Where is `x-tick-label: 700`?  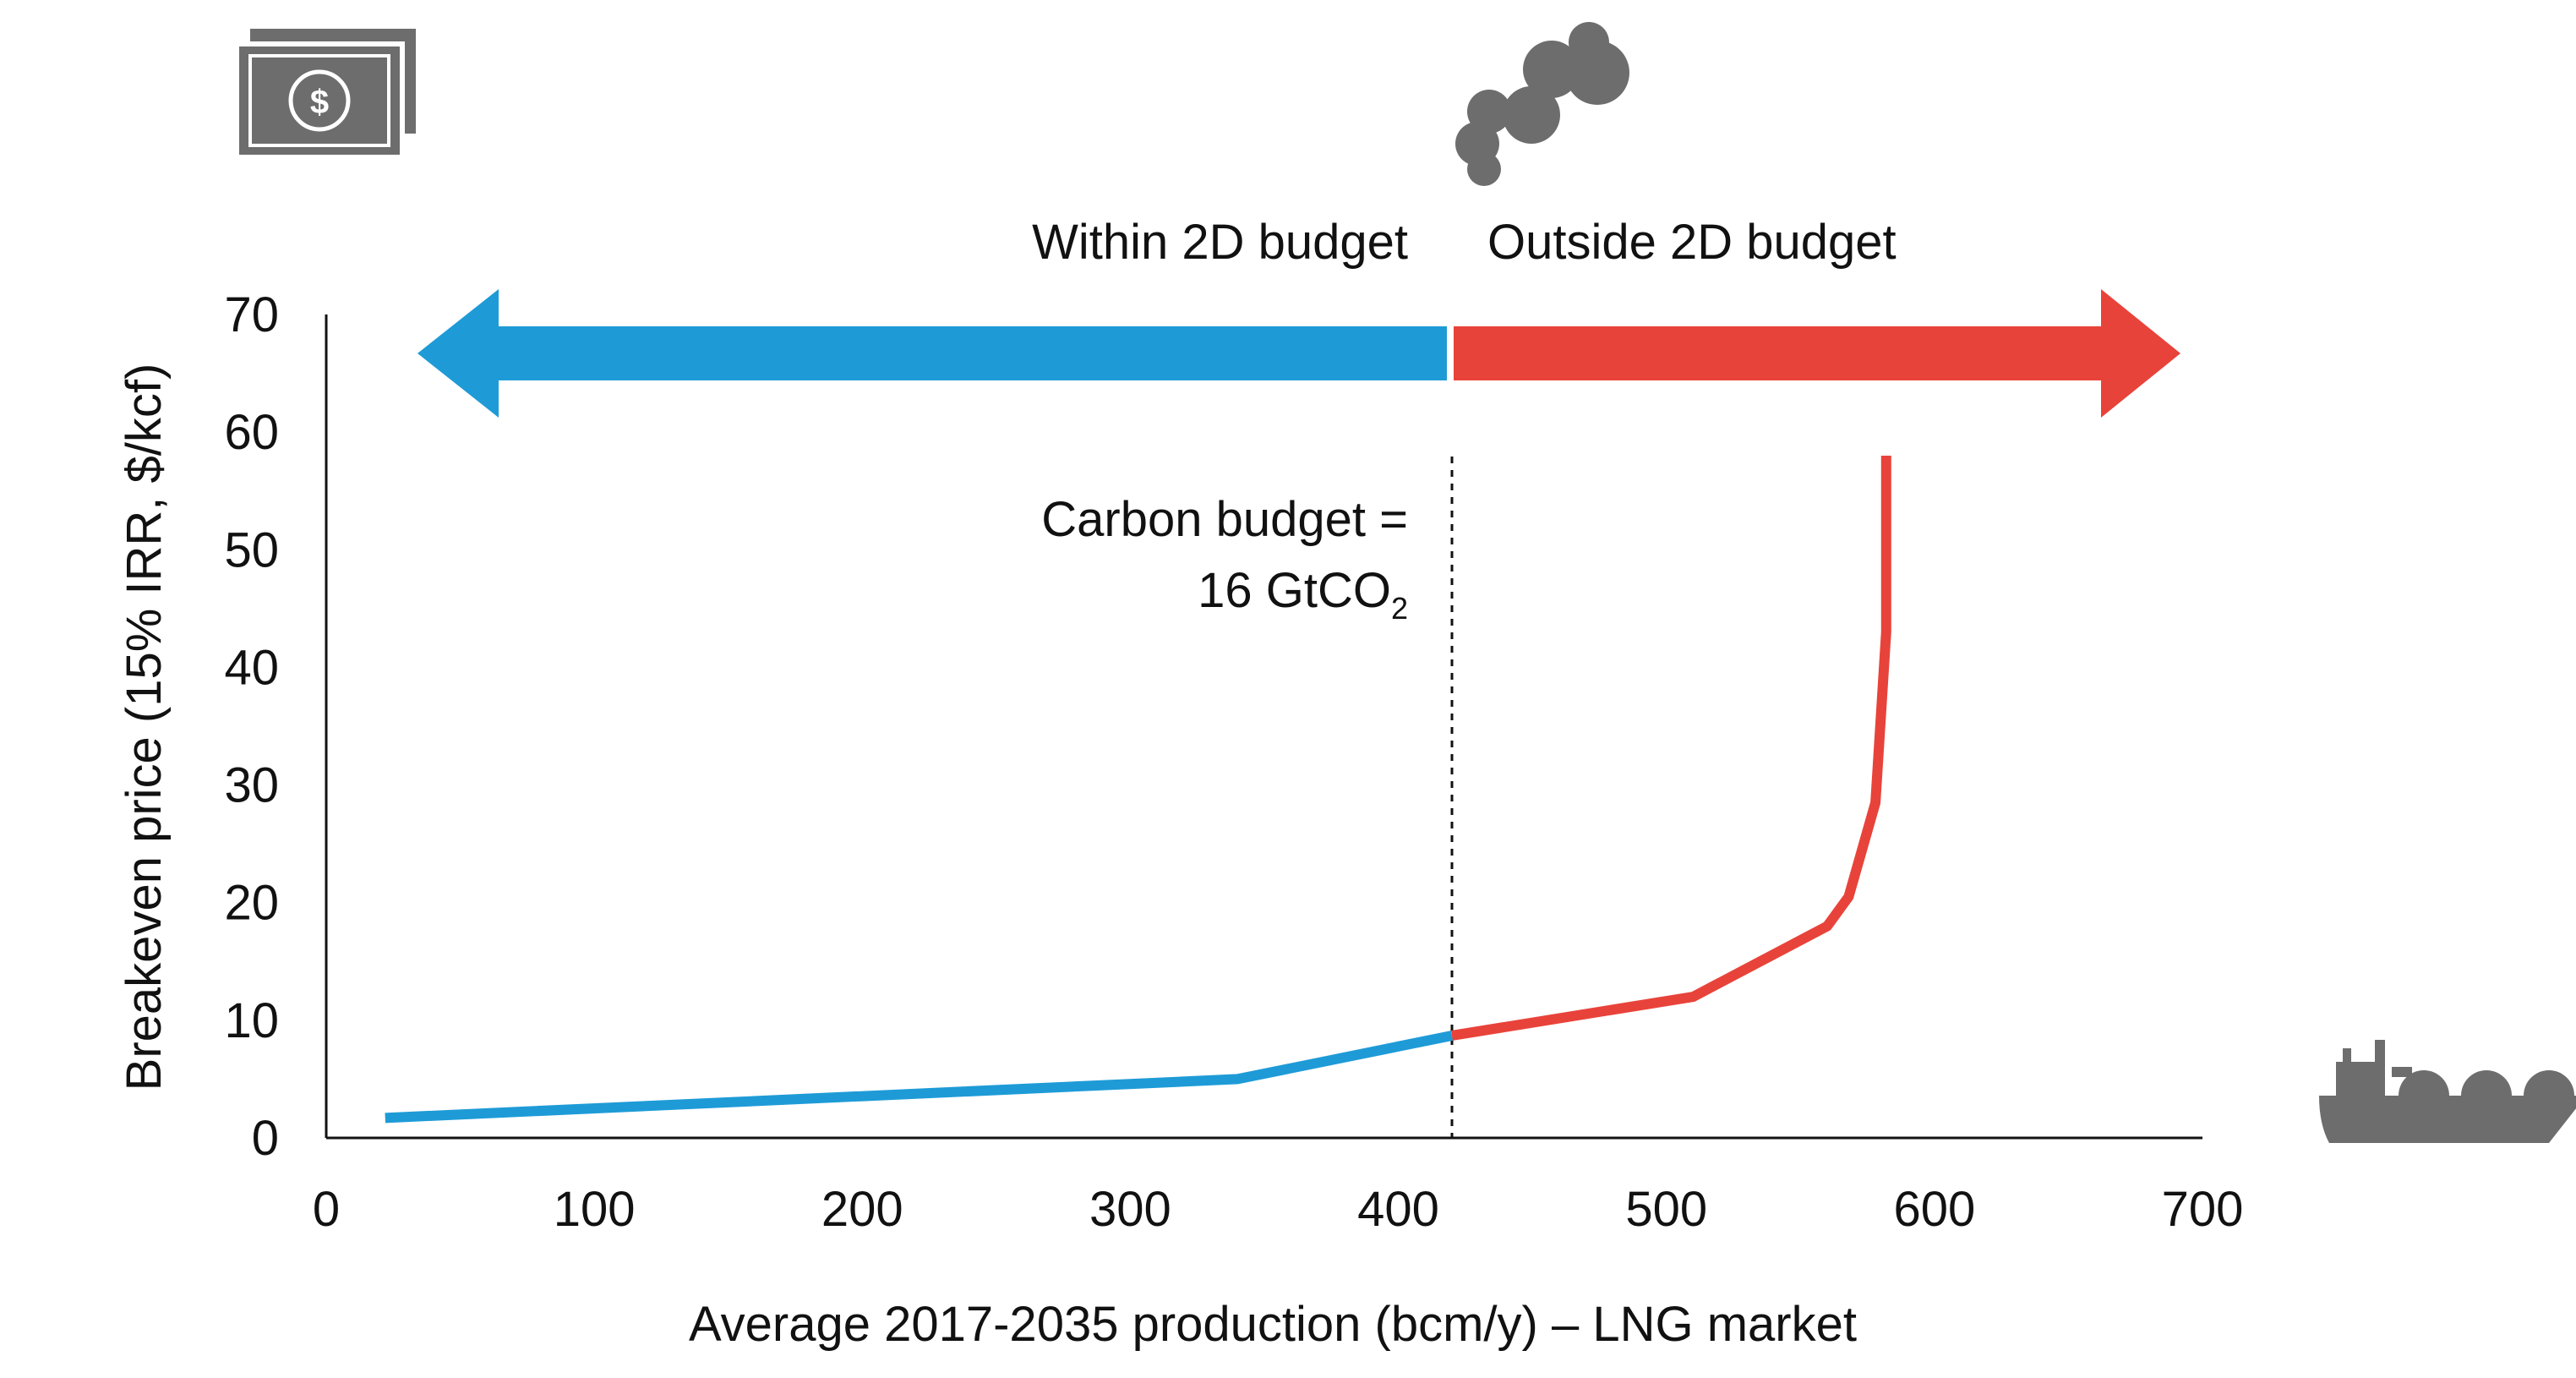
x-tick-label: 700 is located at coordinates (2203, 1209).